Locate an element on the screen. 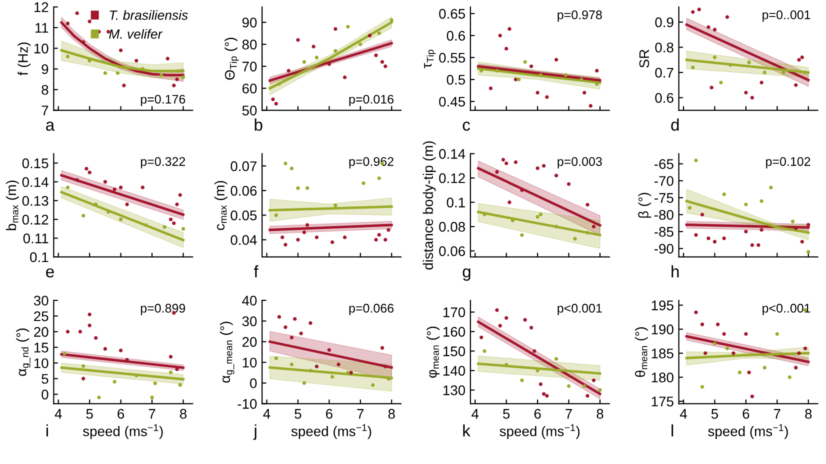  y-axis-title: φ$_{mean}$ (°) is located at coordinates (433, 352).